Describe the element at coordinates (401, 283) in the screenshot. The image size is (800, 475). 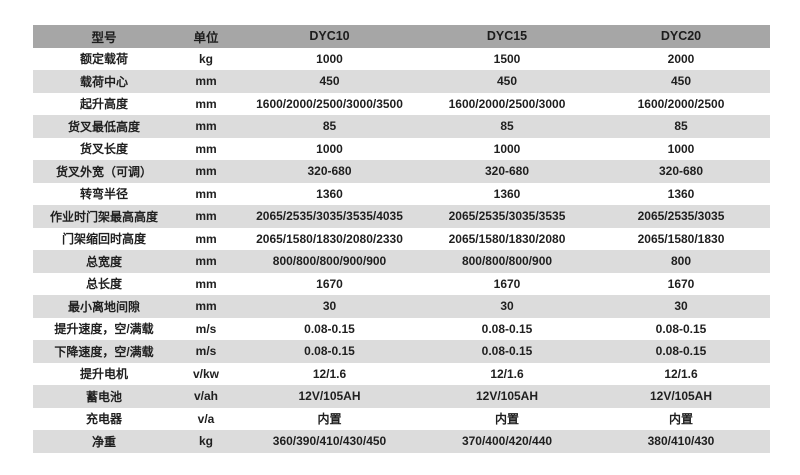
I see `table-row: 总长度 mm 1670 1670 1670` at that location.